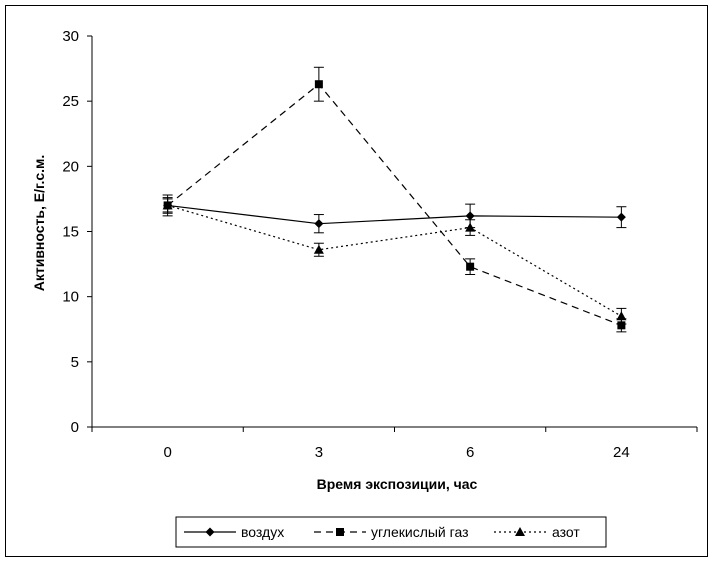 This screenshot has width=715, height=564. I want to click on y-tick-label: 10, so click(70, 297).